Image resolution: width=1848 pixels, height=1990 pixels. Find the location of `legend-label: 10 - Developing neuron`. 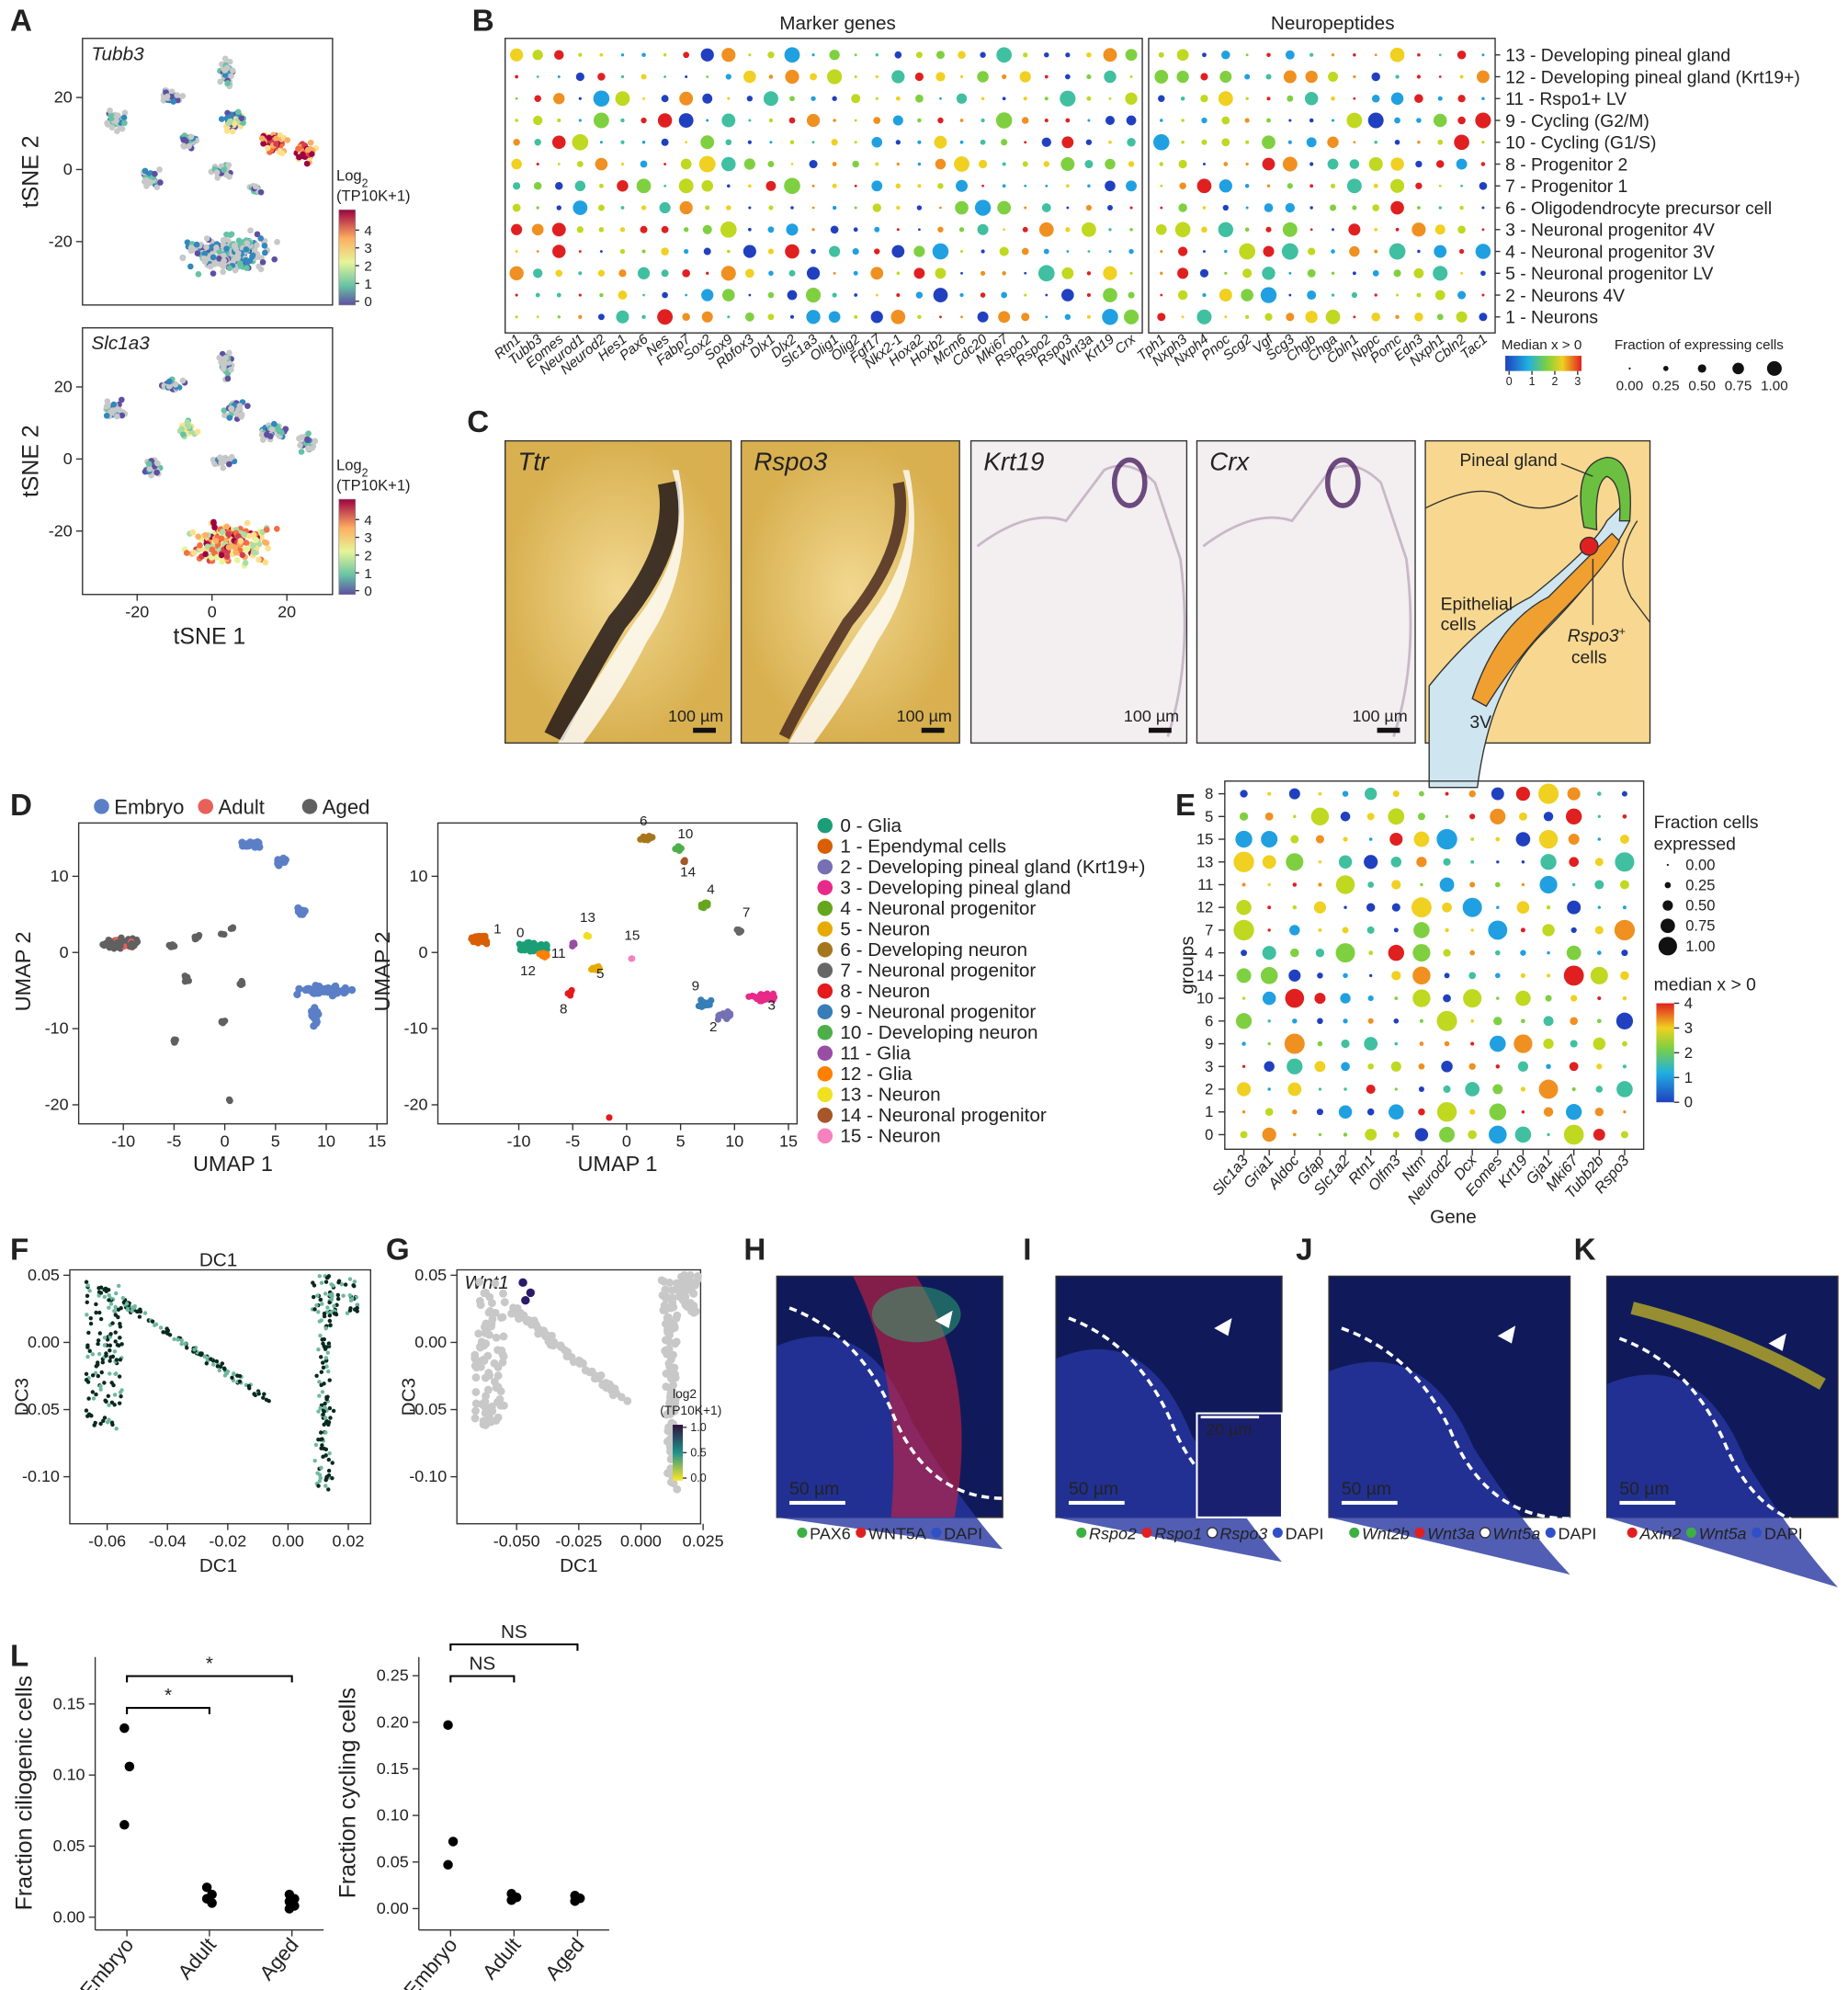

legend-label: 10 - Developing neuron is located at coordinates (938, 1032).